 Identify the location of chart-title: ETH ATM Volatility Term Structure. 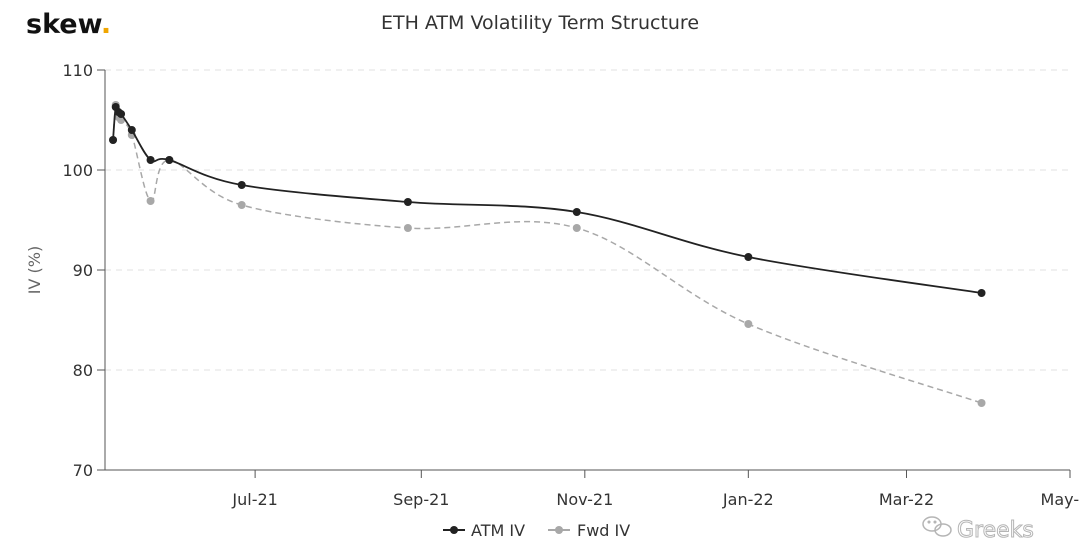
(540, 23).